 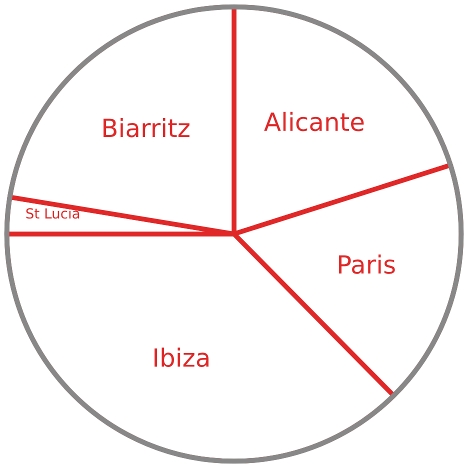 What do you see at coordinates (314, 122) in the screenshot?
I see `slice-label: Alicante` at bounding box center [314, 122].